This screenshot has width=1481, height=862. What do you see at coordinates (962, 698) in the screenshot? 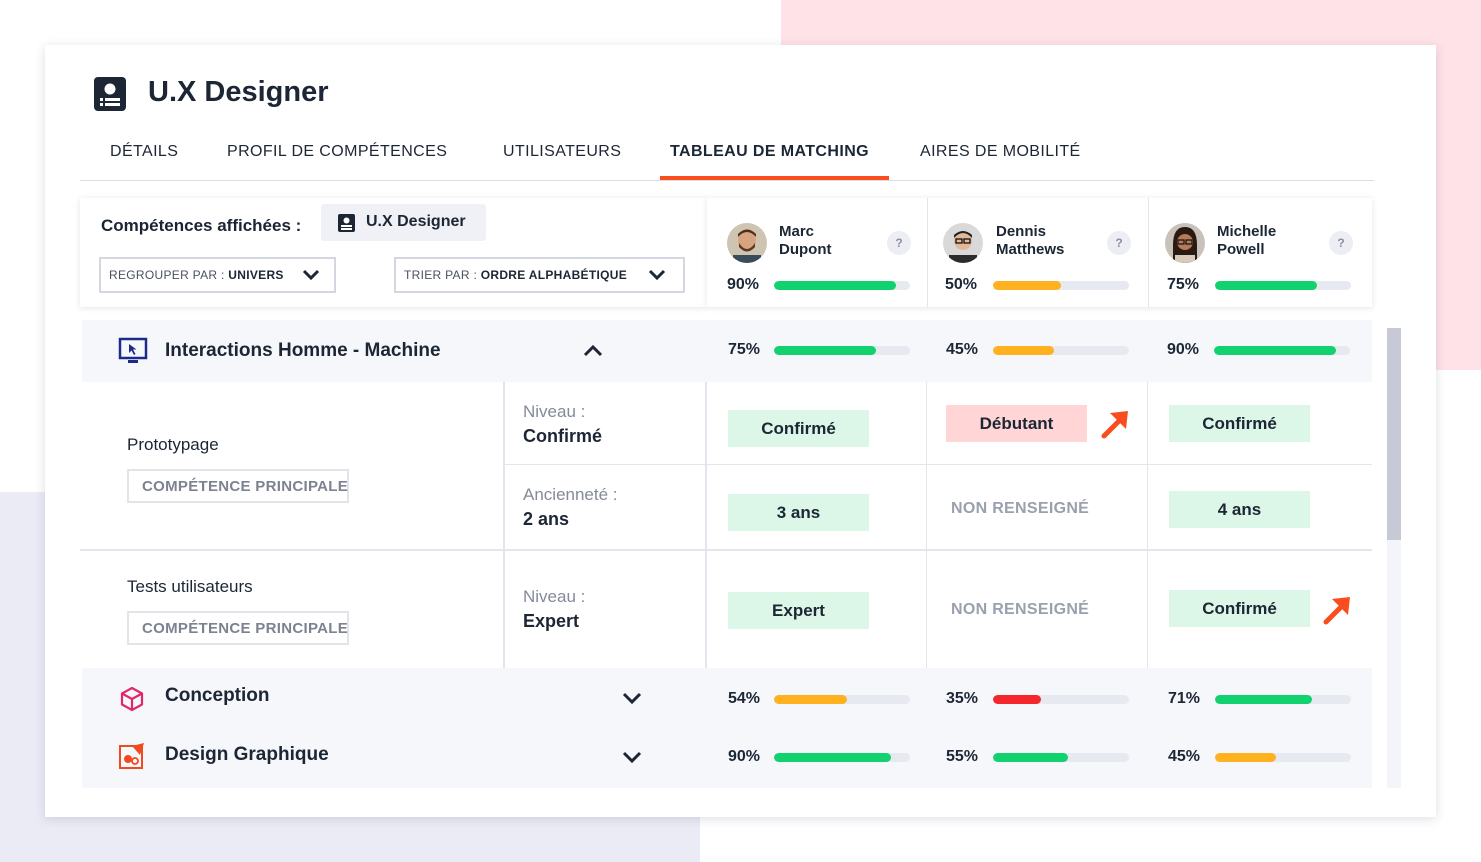
I see `group-score: 35%` at bounding box center [962, 698].